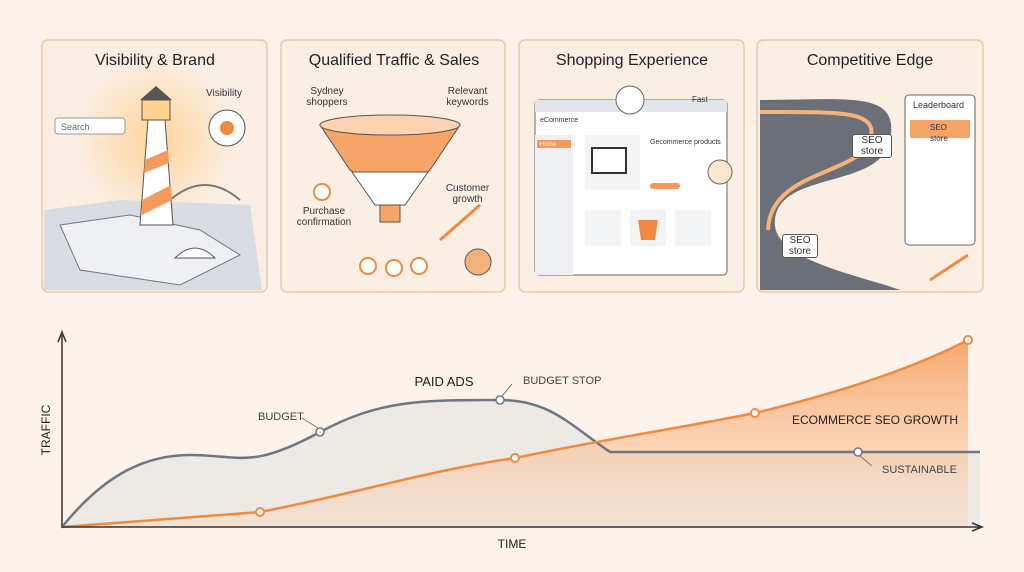 Image resolution: width=1024 pixels, height=572 pixels. I want to click on label: Purchase confirmation, so click(324, 217).